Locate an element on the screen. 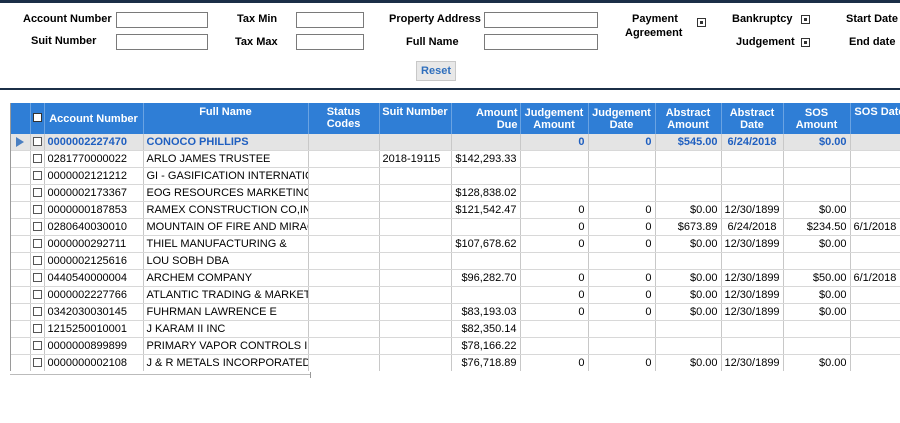 The height and width of the screenshot is (423, 900). row-indicator is located at coordinates (21, 312).